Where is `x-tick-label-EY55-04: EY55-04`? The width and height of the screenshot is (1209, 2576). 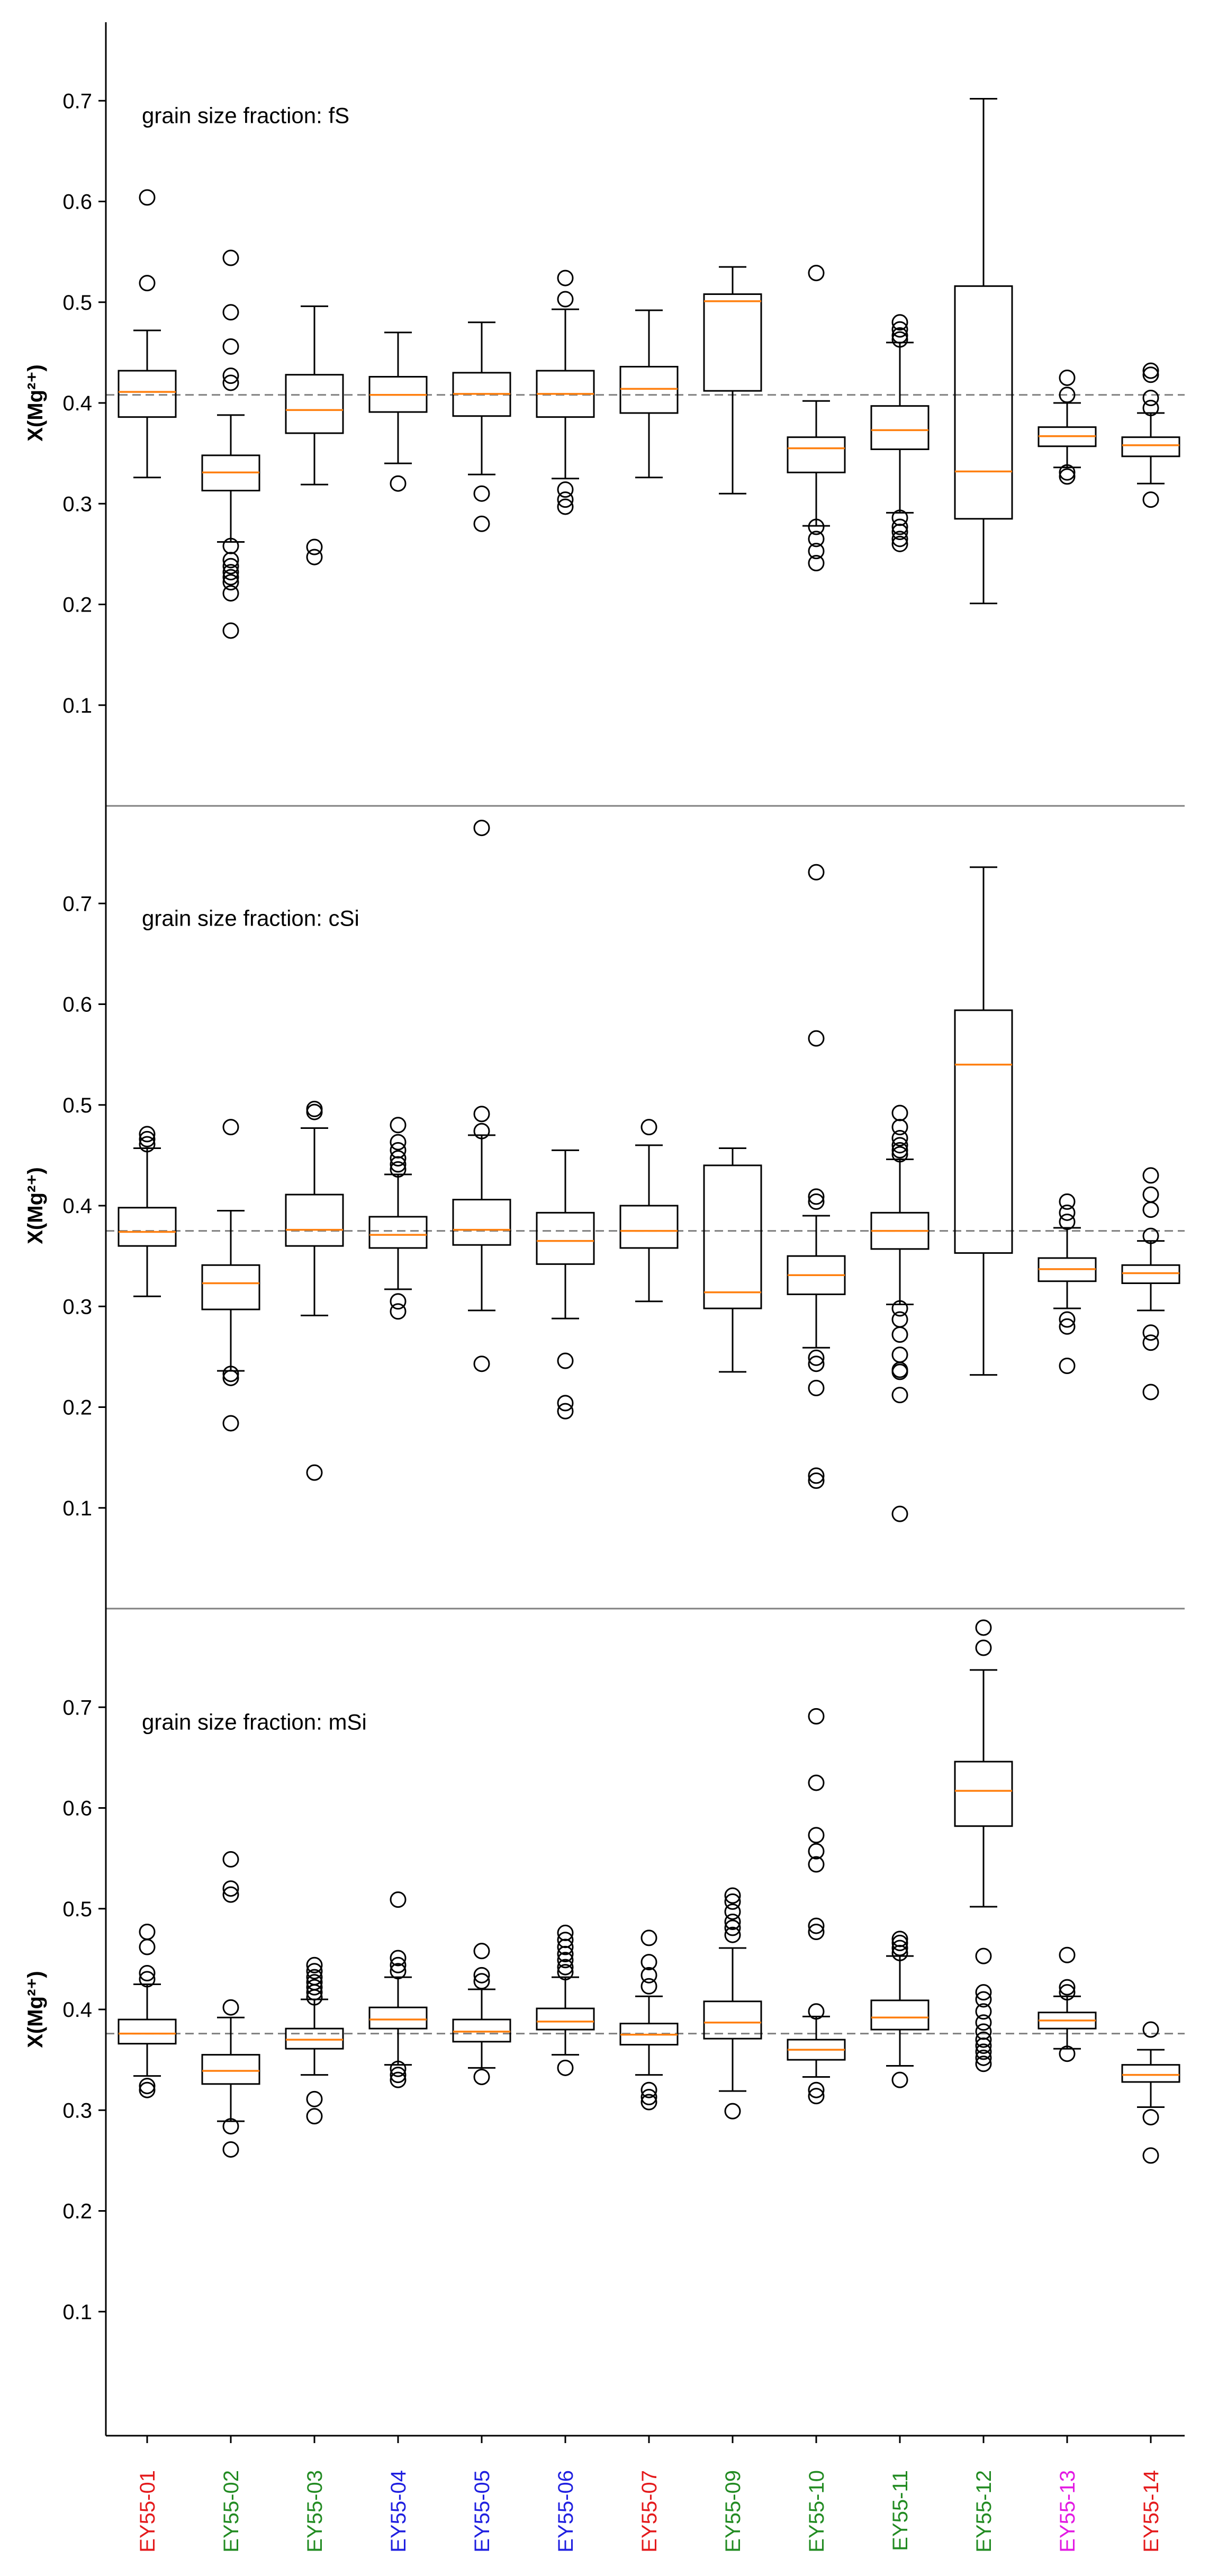
x-tick-label-EY55-04: EY55-04 is located at coordinates (398, 2511).